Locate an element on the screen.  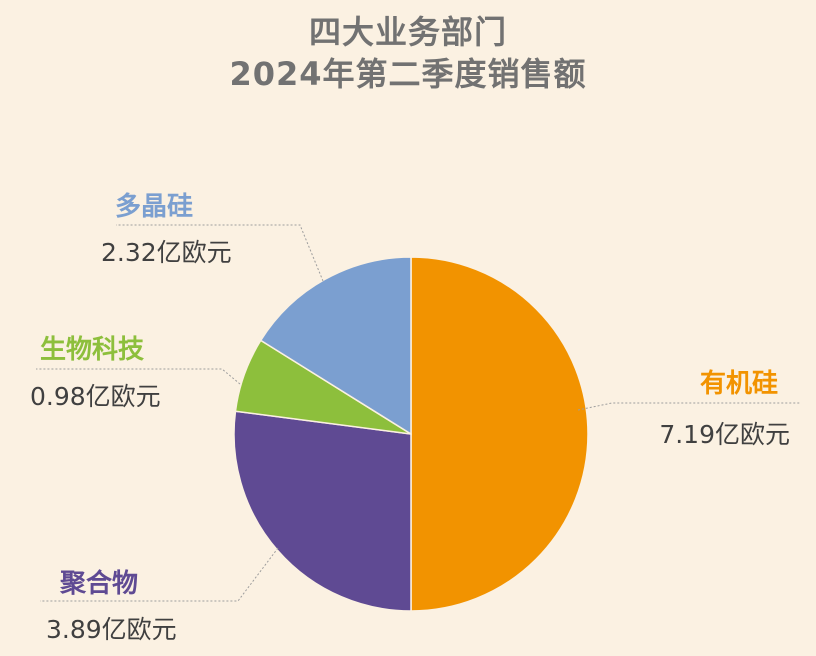
slice-label-value-3: 0.98亿欧元 is located at coordinates (95, 396).